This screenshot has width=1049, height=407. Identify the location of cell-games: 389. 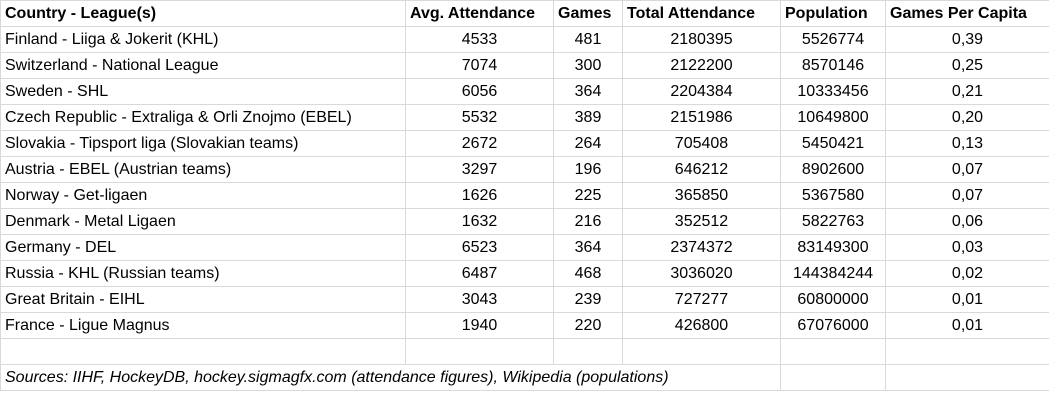
(588, 117).